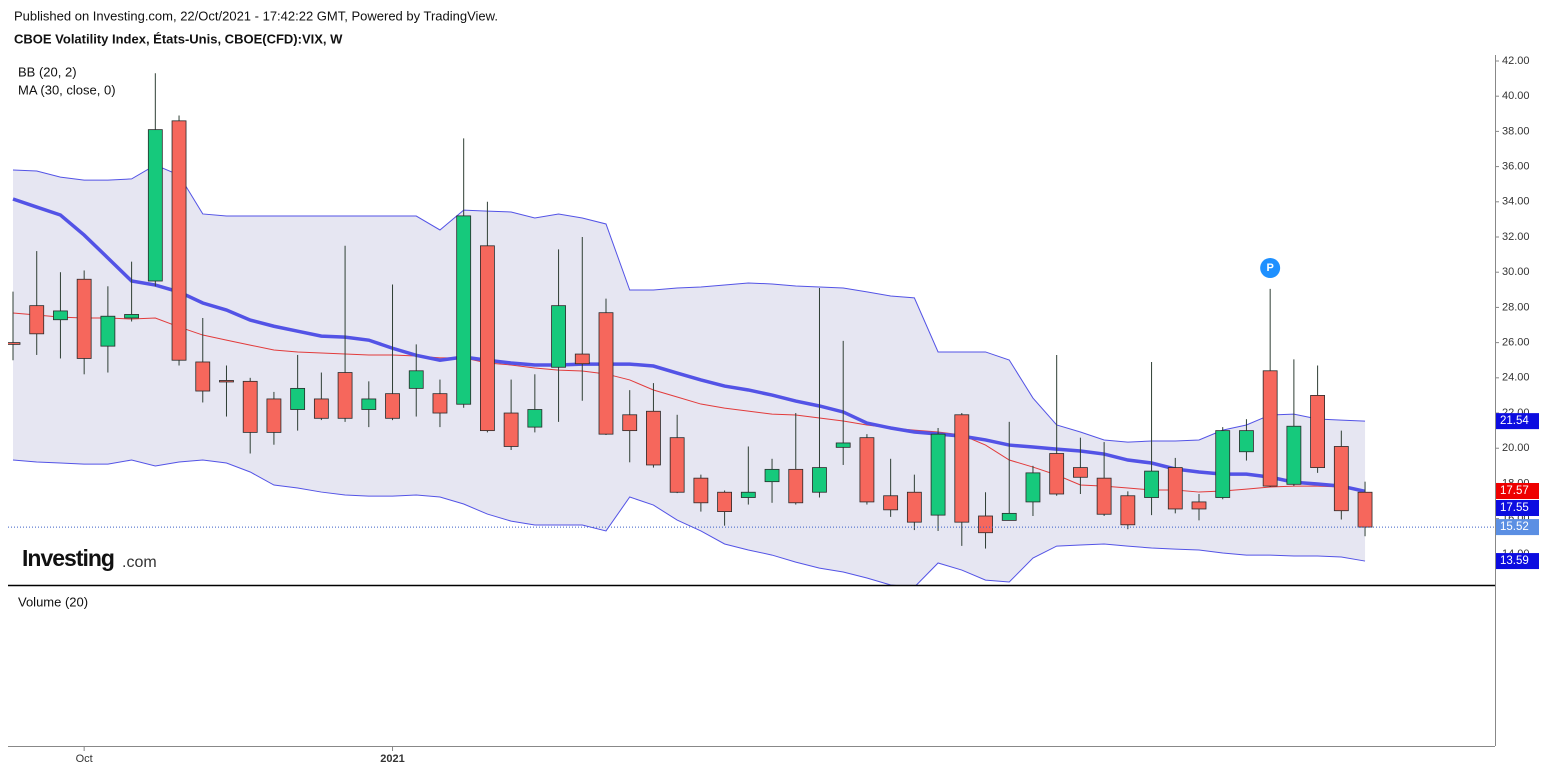 Image resolution: width=1561 pixels, height=773 pixels. I want to click on annotation-text: P, so click(1269, 268).